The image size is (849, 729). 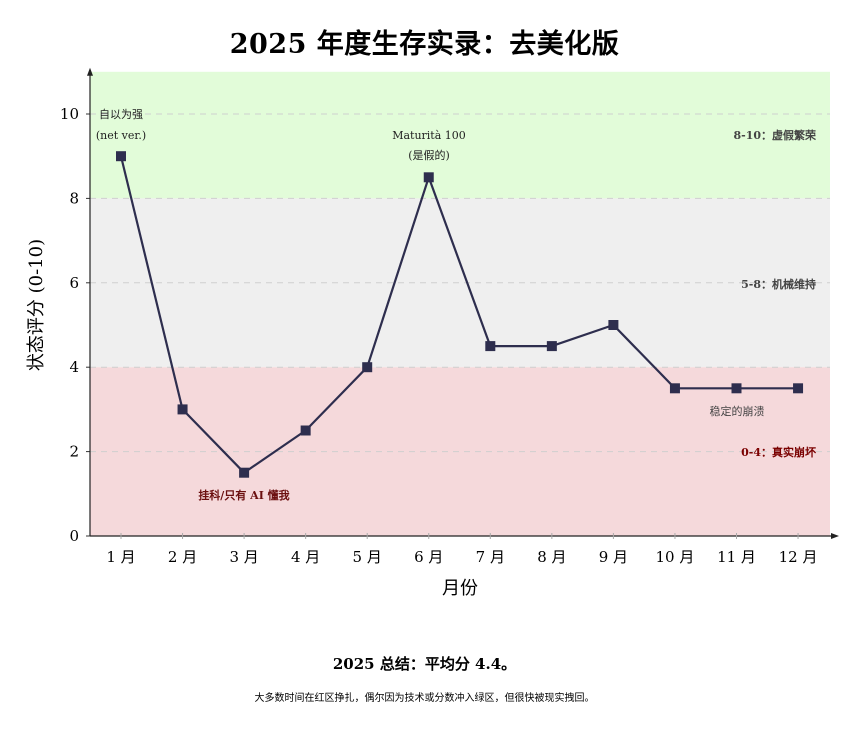 What do you see at coordinates (551, 557) in the screenshot?
I see `x-tick-label: 8 月` at bounding box center [551, 557].